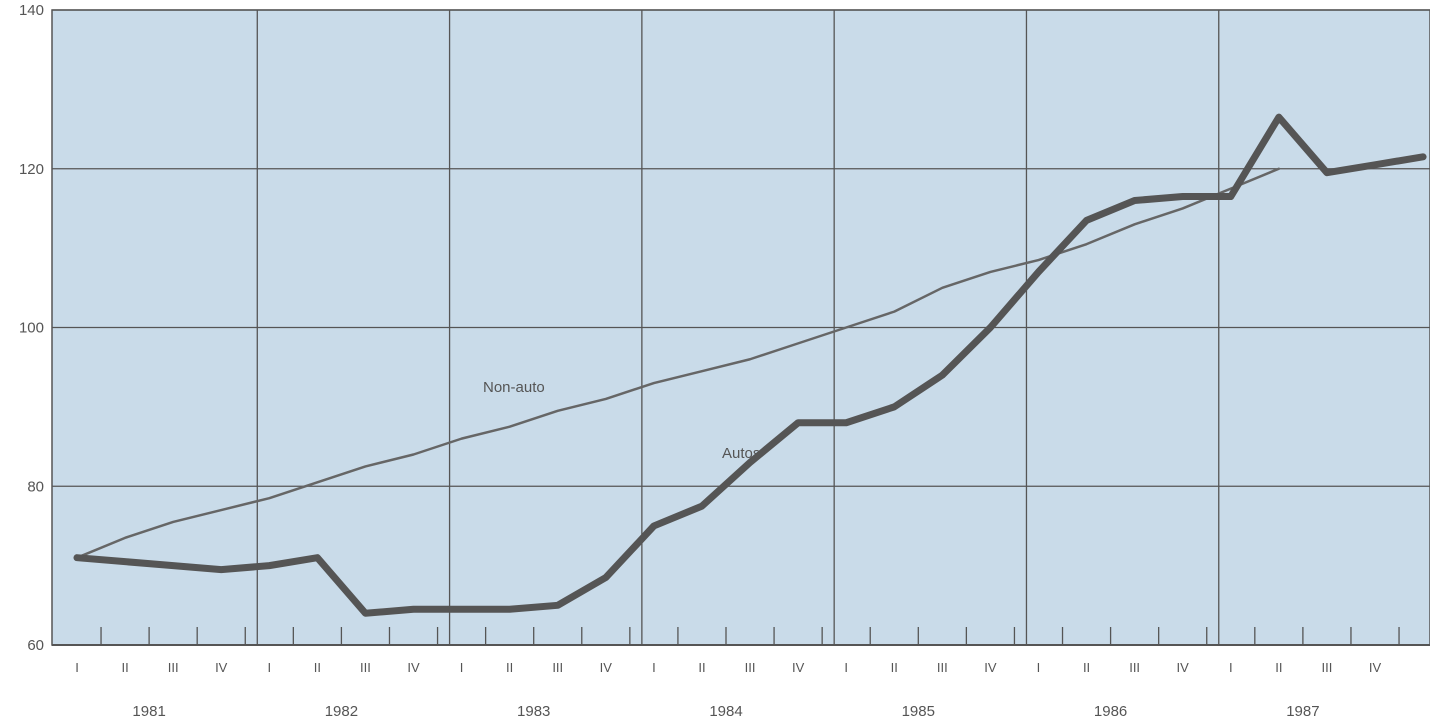 The height and width of the screenshot is (721, 1430). Describe the element at coordinates (31, 10) in the screenshot. I see `y-tick-label-140: 140` at that location.